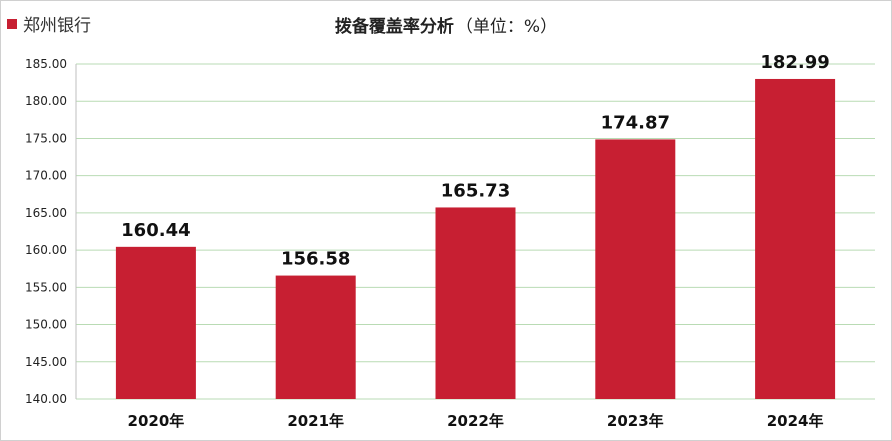  Describe the element at coordinates (635, 421) in the screenshot. I see `x-tick-label: 2023年` at that location.